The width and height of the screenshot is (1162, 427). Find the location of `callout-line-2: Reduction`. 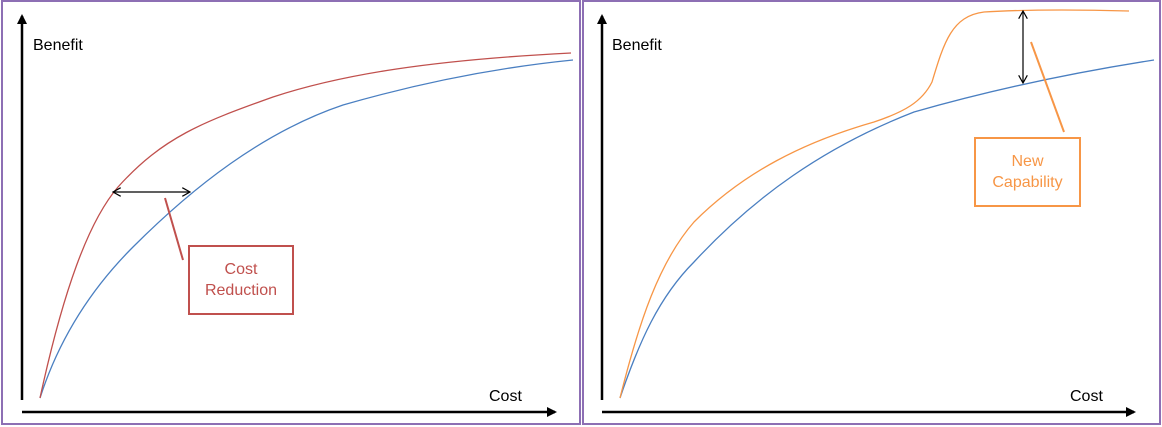

callout-line-2: Reduction is located at coordinates (241, 290).